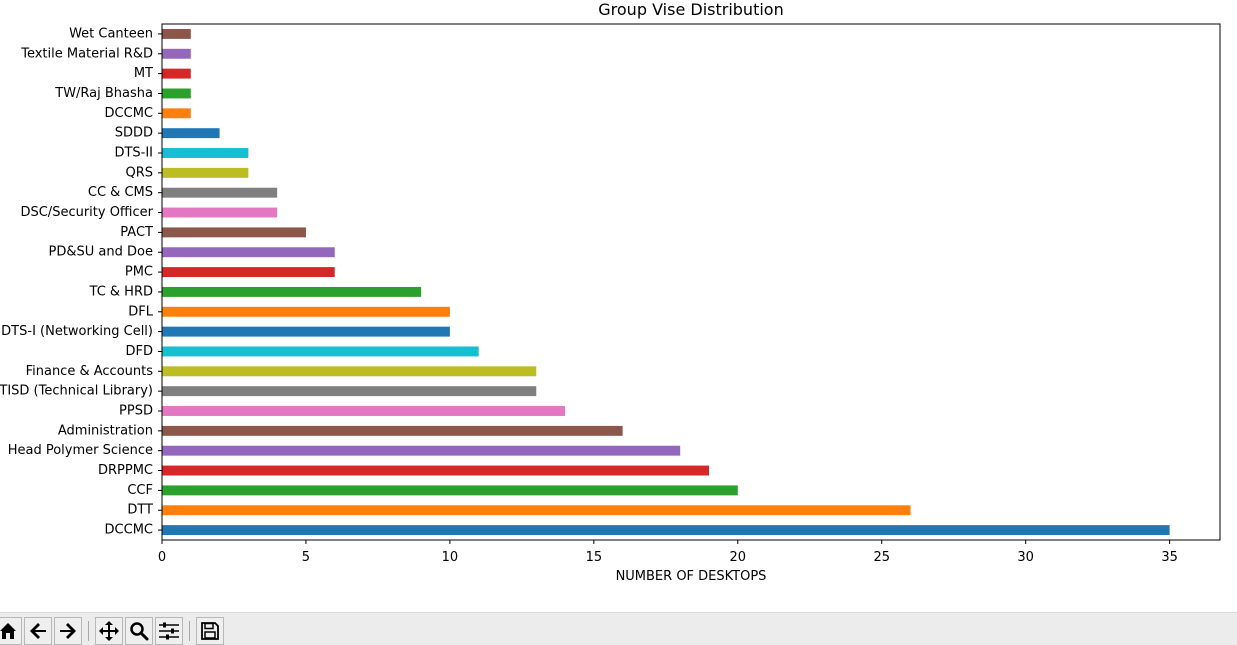 This screenshot has width=1237, height=645. I want to click on sliders-icon, so click(169, 631).